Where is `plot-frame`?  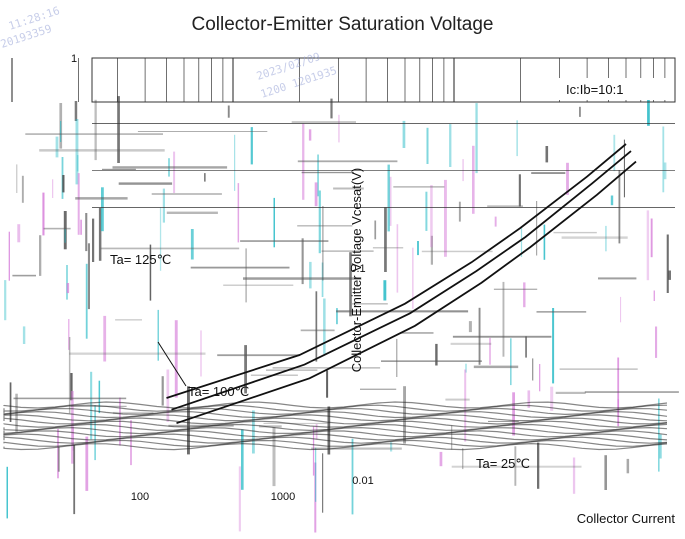
plot-frame is located at coordinates (383, 80).